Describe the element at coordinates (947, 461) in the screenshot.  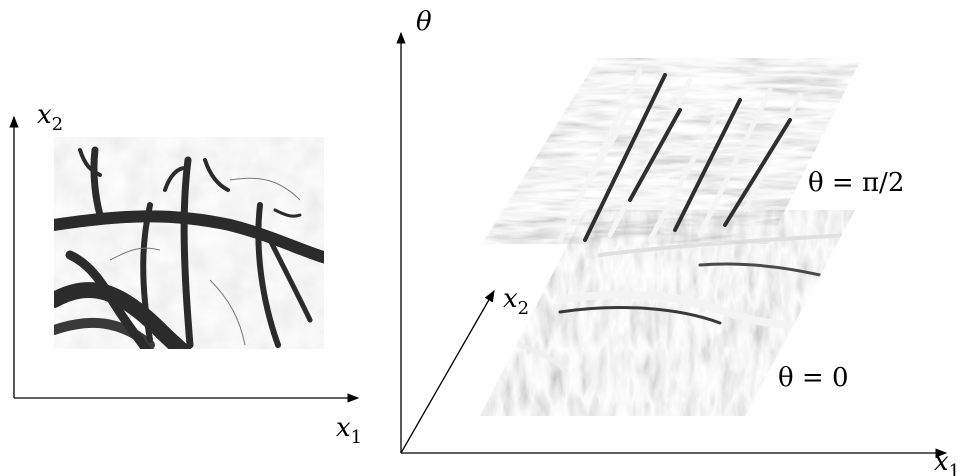
I see `right-x1-label: x1` at that location.